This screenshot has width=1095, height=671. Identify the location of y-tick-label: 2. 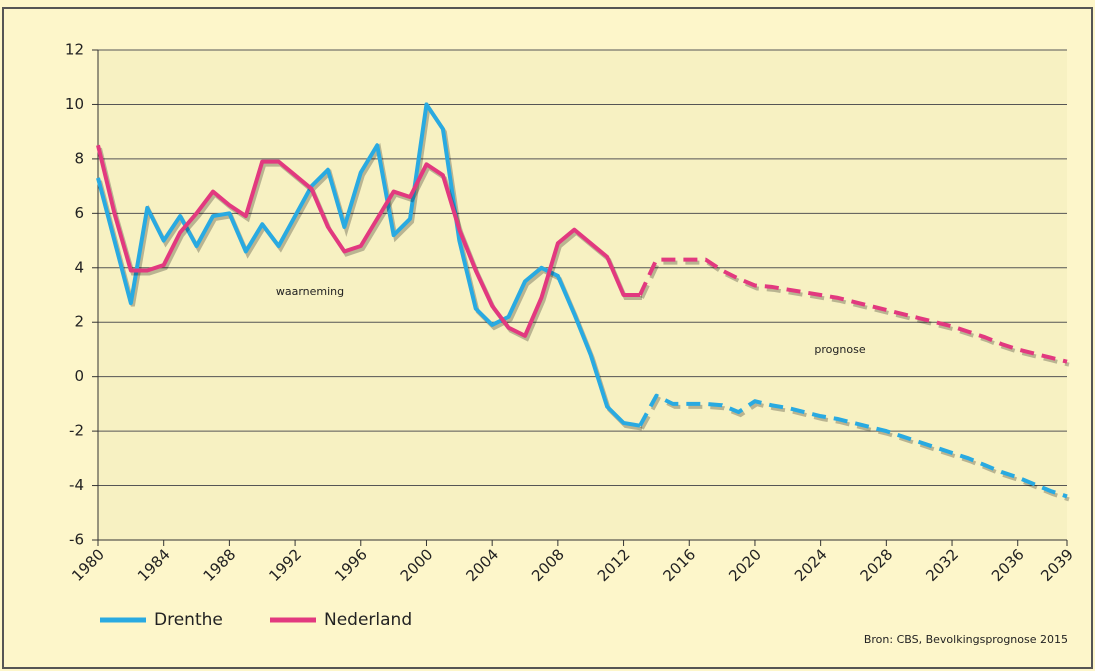
(79, 322).